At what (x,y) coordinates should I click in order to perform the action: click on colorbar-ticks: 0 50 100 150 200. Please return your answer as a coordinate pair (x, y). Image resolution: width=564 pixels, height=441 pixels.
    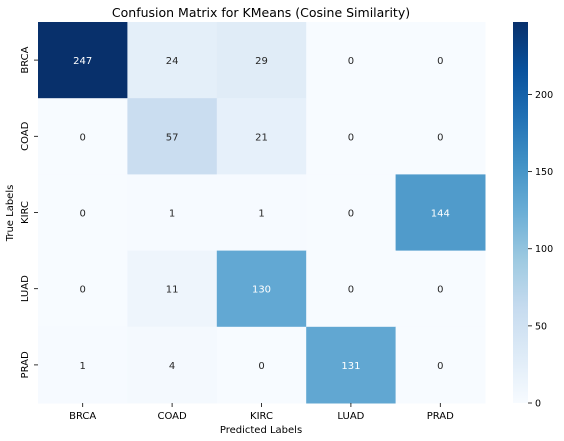
    Looking at the image, I should click on (540, 250).